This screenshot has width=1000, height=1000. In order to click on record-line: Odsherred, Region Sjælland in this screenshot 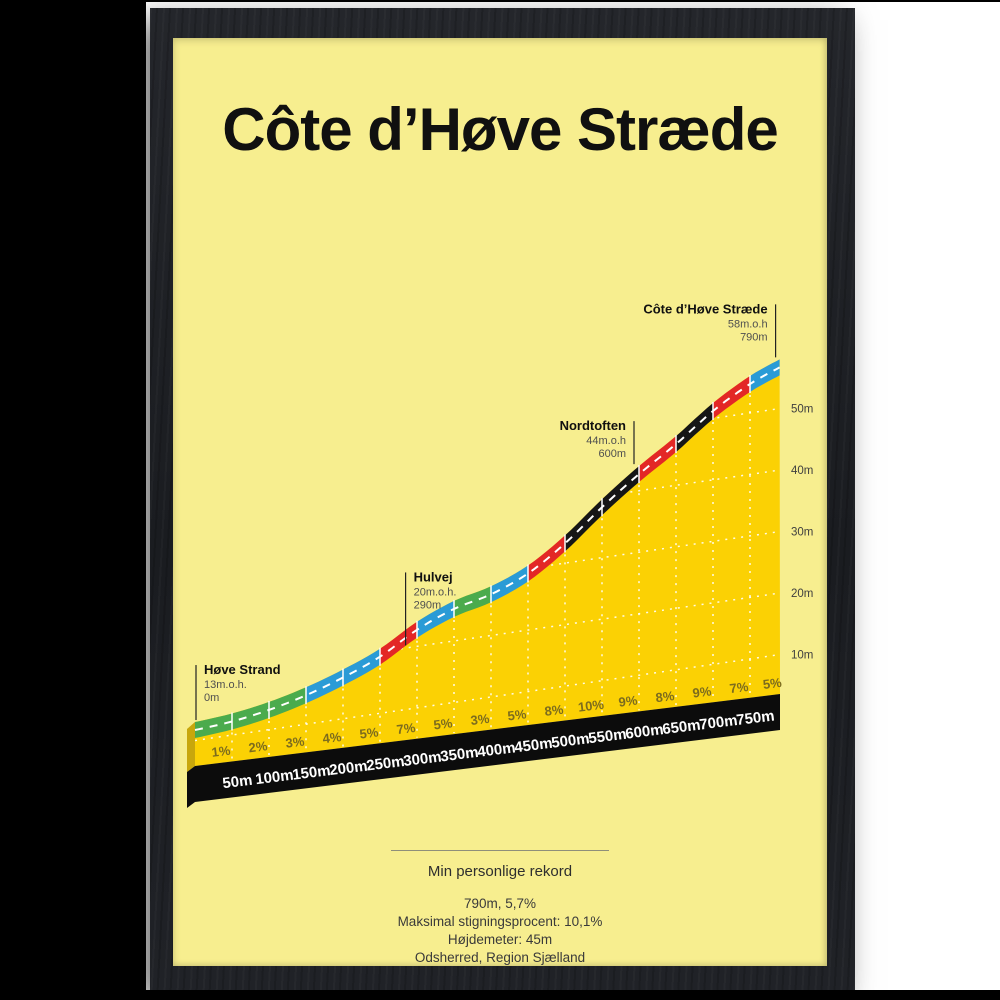, I will do `click(500, 957)`.